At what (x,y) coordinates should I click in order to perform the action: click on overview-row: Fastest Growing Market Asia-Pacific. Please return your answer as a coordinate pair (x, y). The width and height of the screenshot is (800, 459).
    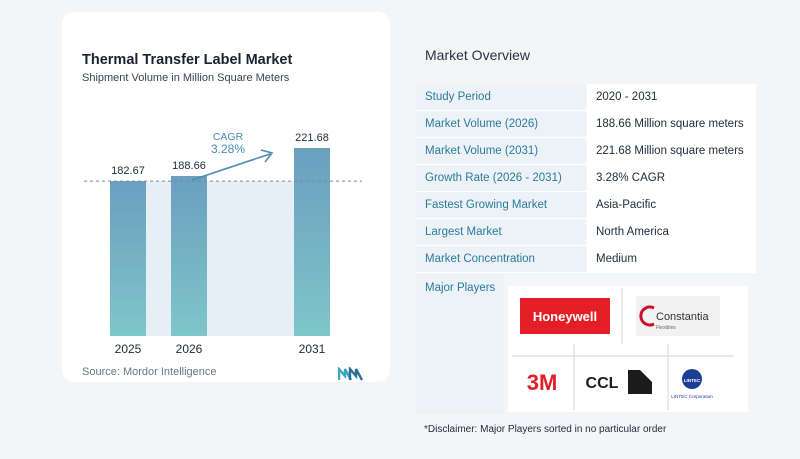
    Looking at the image, I should click on (586, 205).